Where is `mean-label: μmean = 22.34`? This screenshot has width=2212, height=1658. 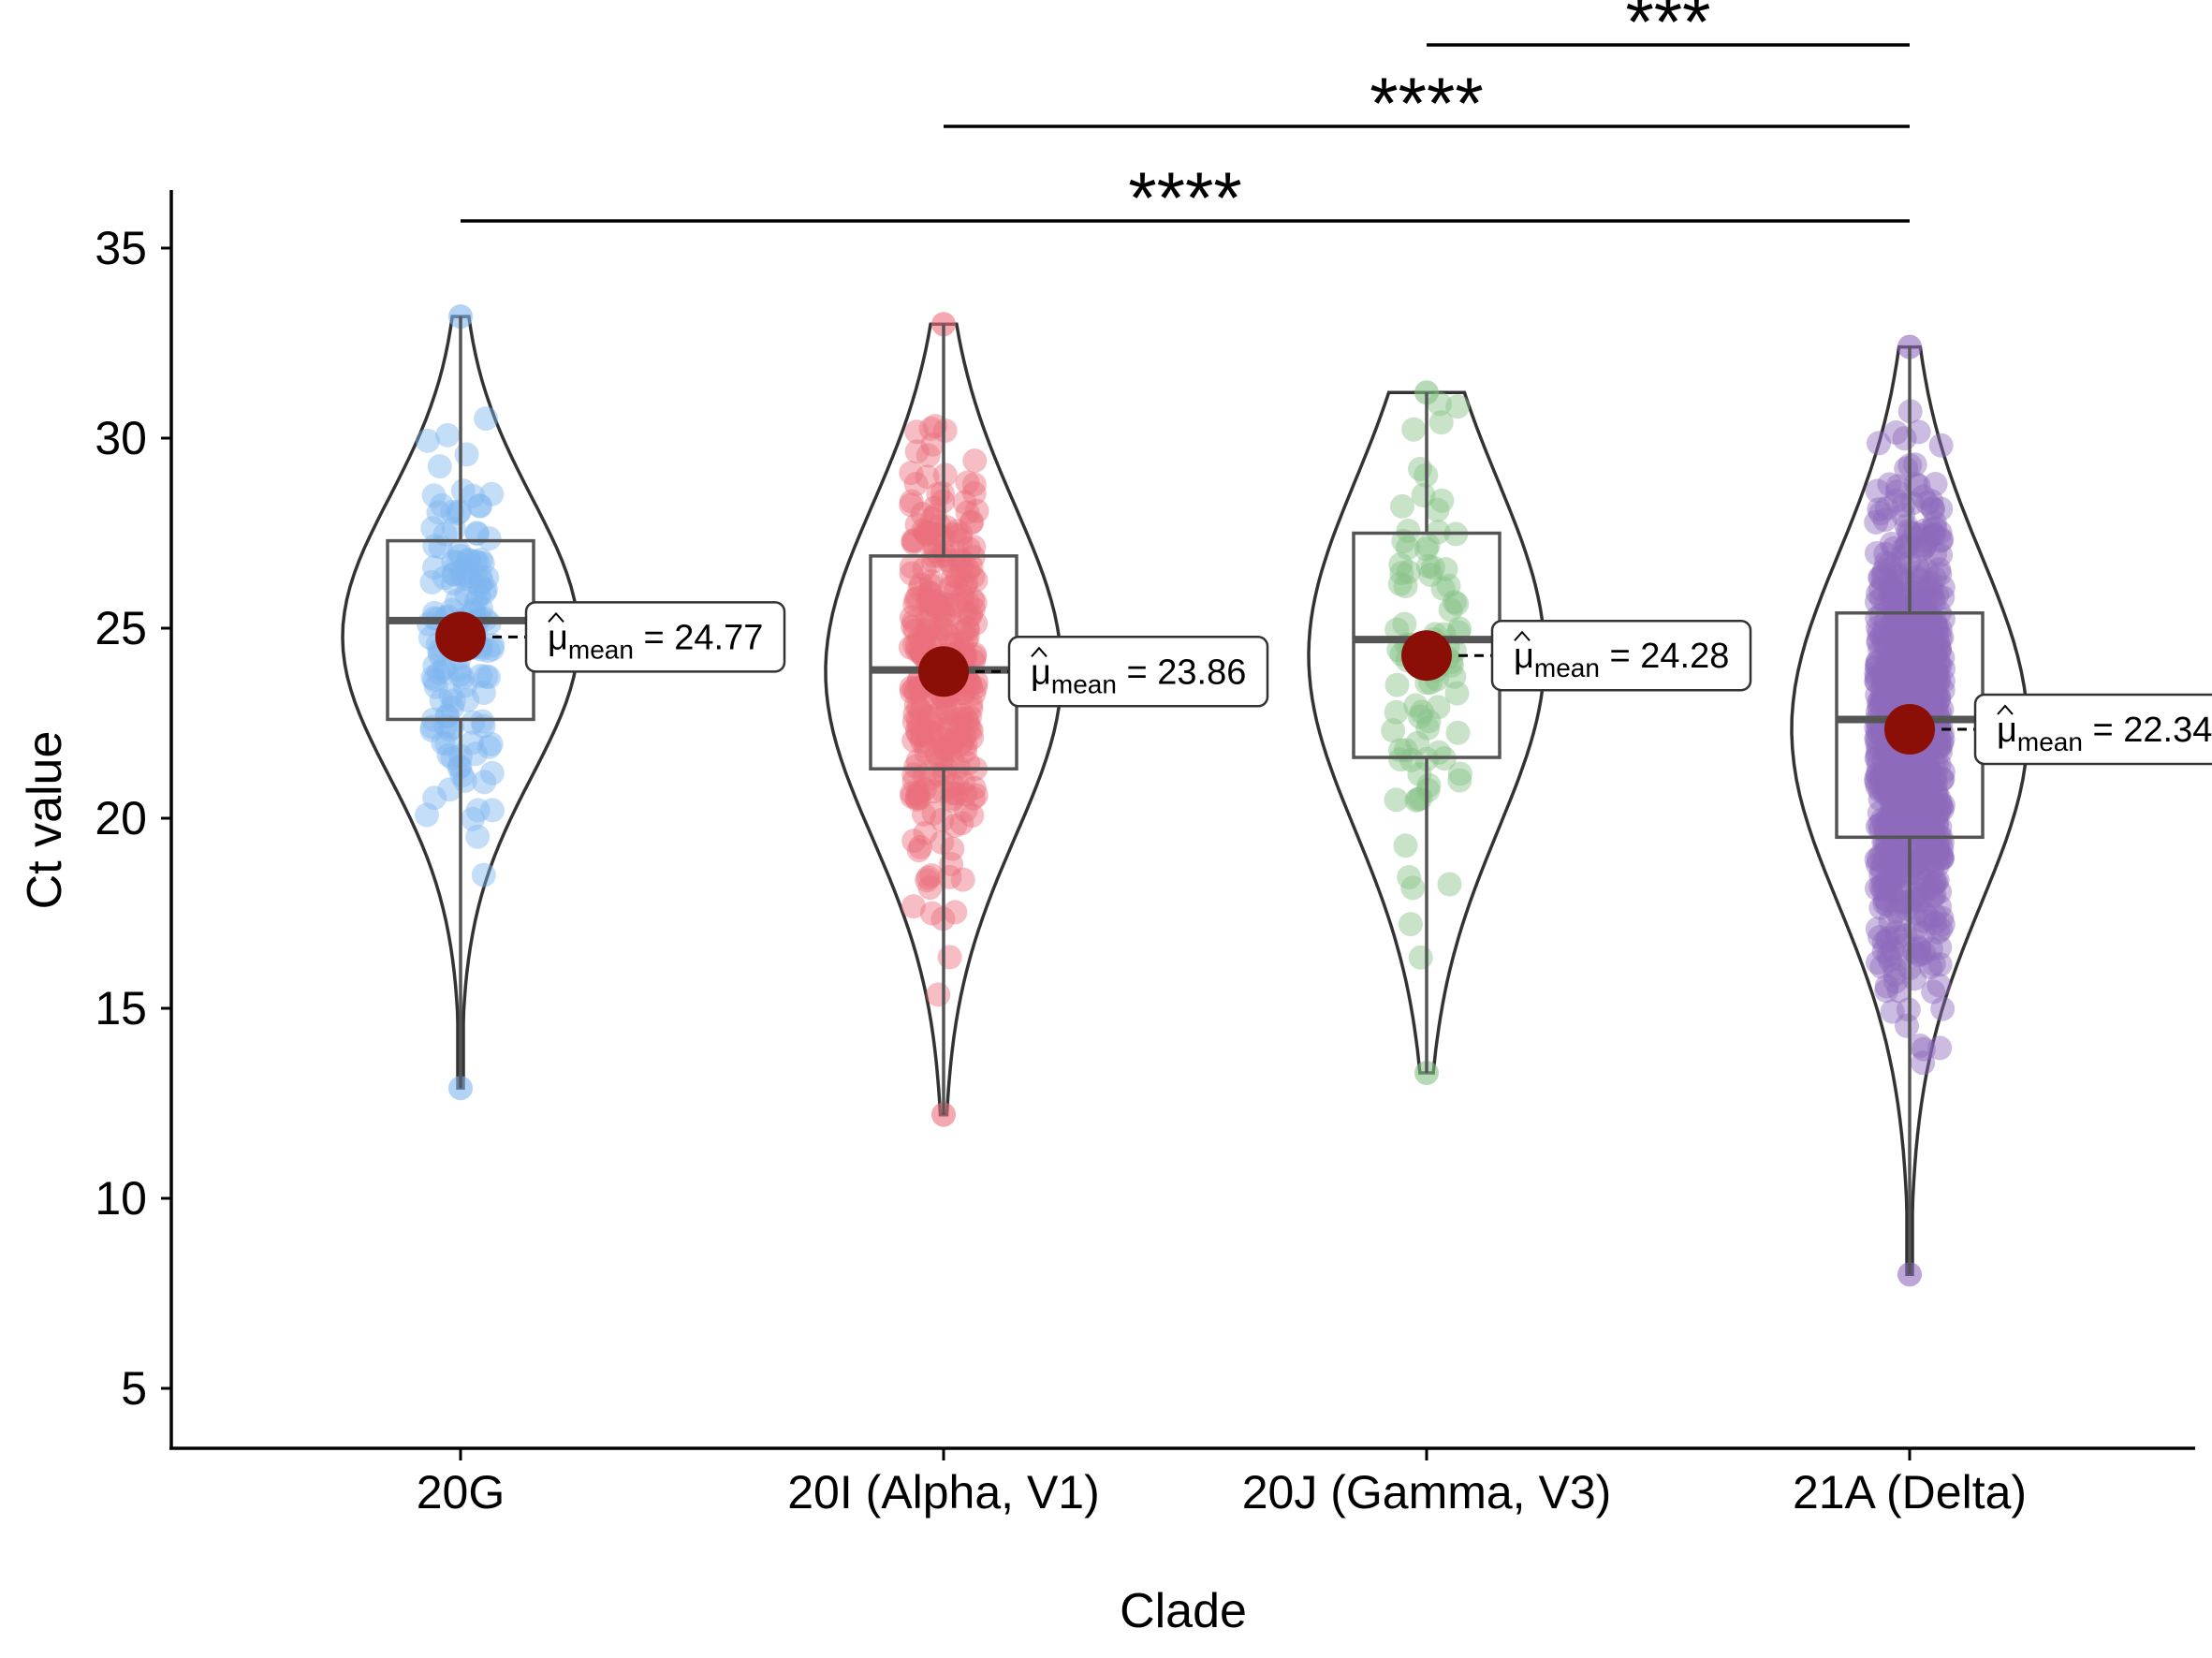 mean-label: μmean = 22.34 is located at coordinates (2104, 734).